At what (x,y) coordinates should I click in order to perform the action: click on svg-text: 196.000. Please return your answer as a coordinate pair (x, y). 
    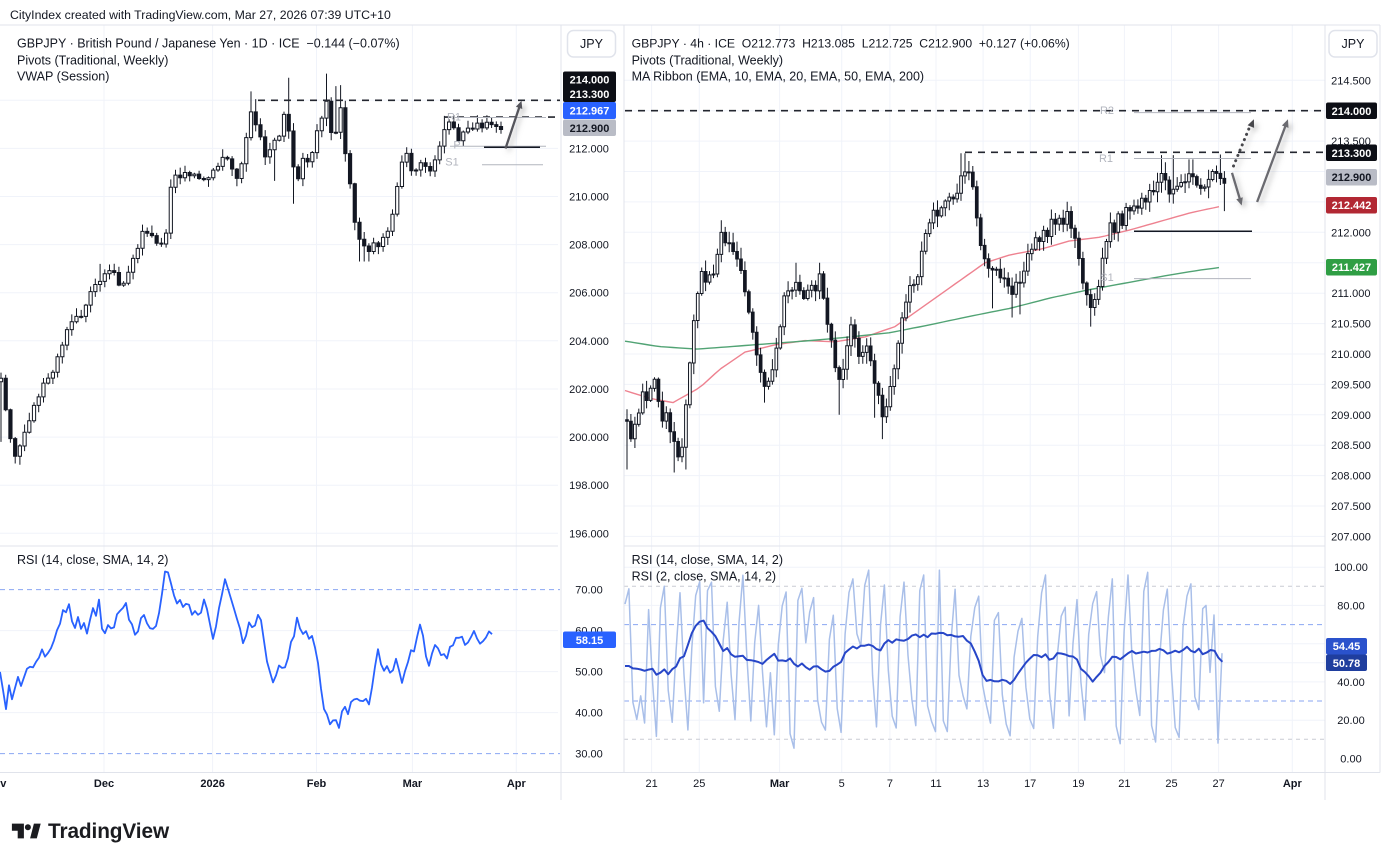
    Looking at the image, I should click on (589, 534).